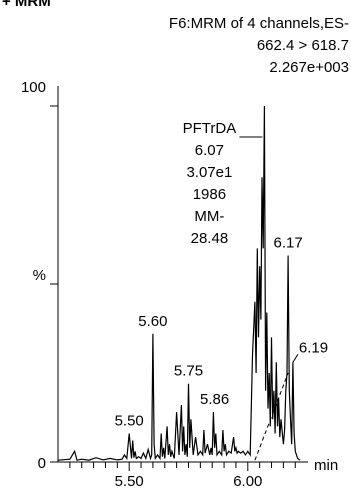  What do you see at coordinates (26, 5) in the screenshot?
I see `title-fragment: + MRM` at bounding box center [26, 5].